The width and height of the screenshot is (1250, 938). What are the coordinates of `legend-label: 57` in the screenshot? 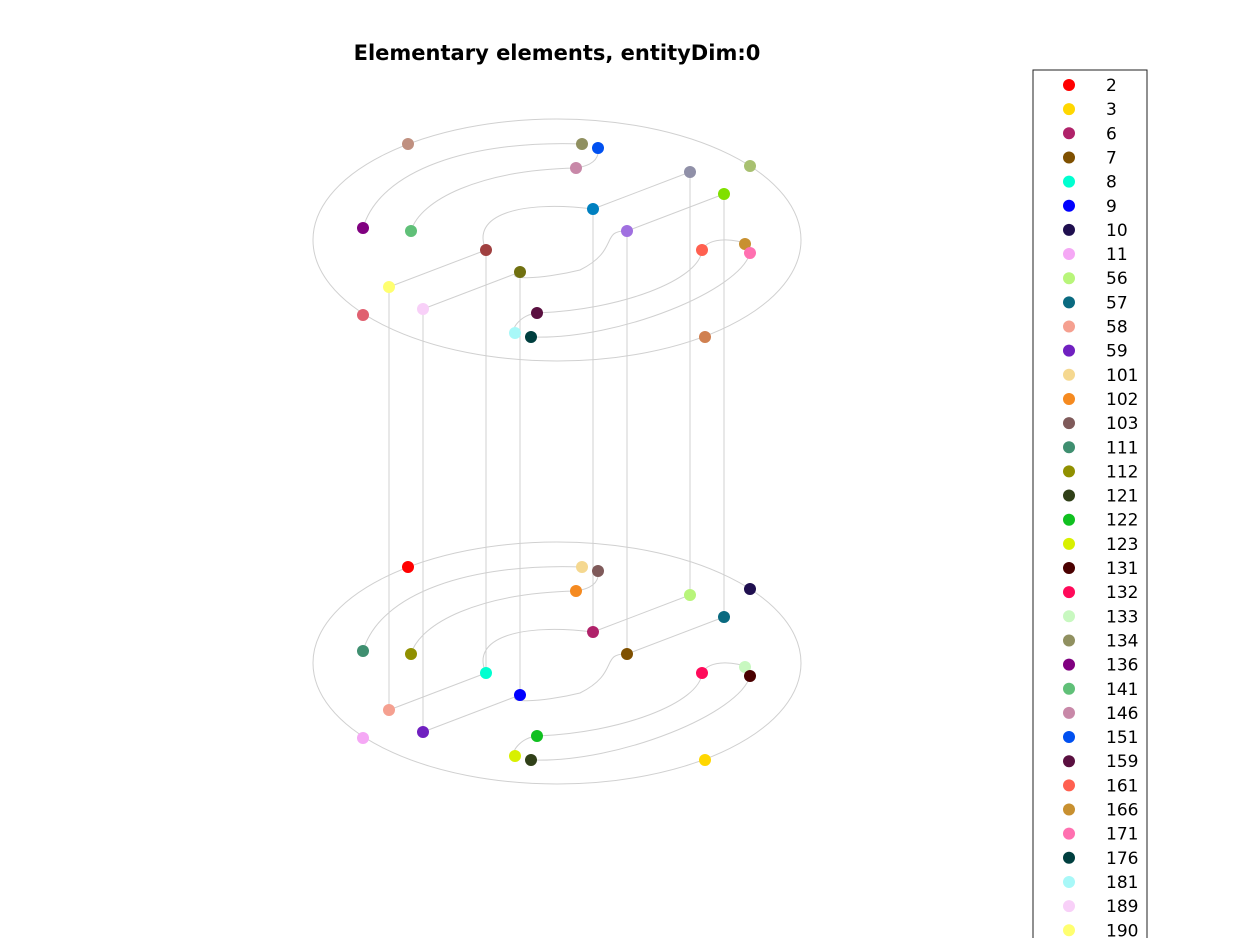 It's located at (1117, 303).